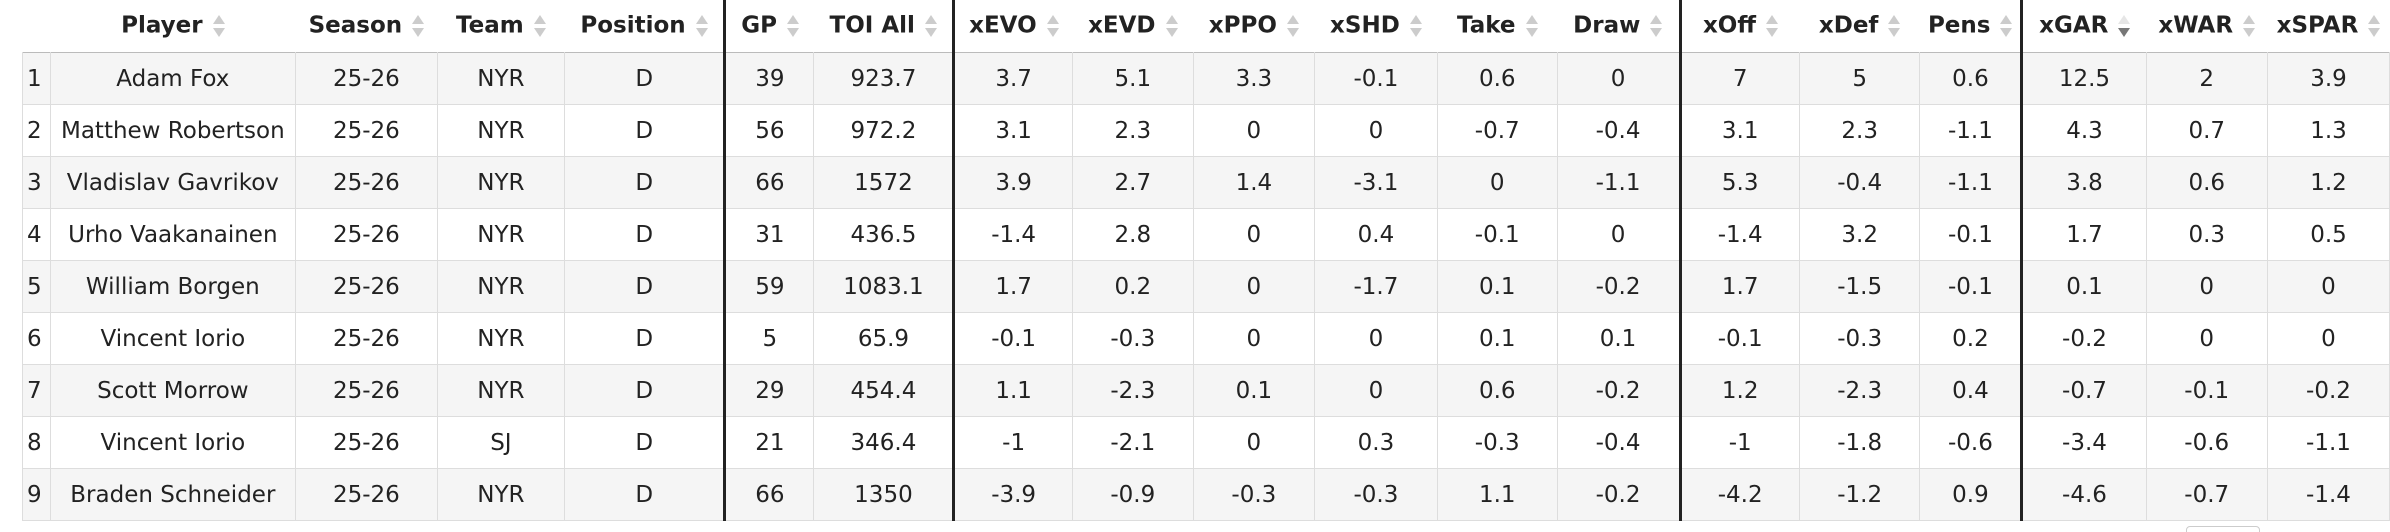 The width and height of the screenshot is (2390, 532). What do you see at coordinates (2206, 26) in the screenshot?
I see `column-header: xWAR` at bounding box center [2206, 26].